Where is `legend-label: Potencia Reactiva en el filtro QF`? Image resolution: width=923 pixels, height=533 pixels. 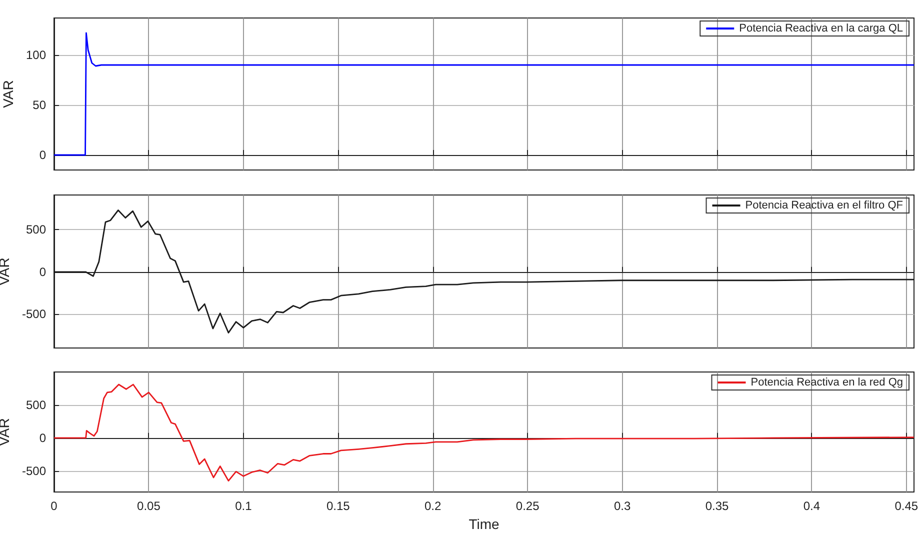
legend-label: Potencia Reactiva en el filtro QF is located at coordinates (824, 206).